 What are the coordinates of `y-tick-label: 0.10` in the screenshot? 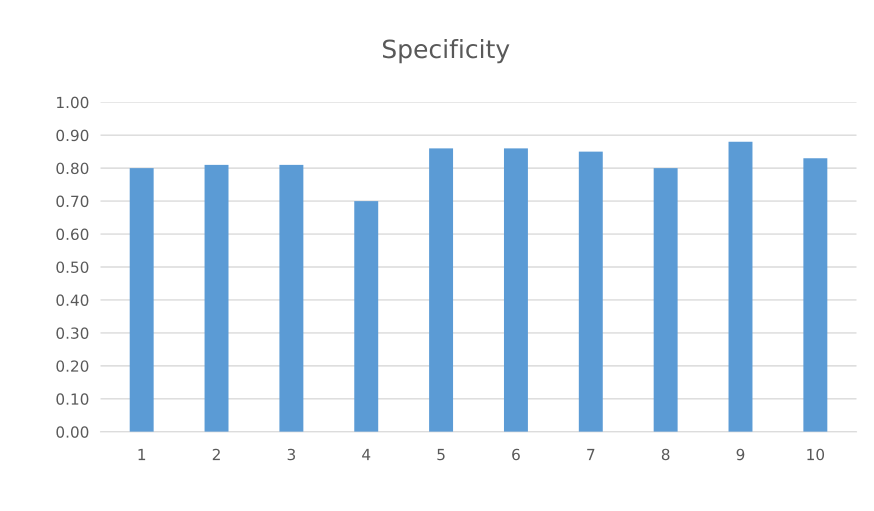 It's located at (72, 399).